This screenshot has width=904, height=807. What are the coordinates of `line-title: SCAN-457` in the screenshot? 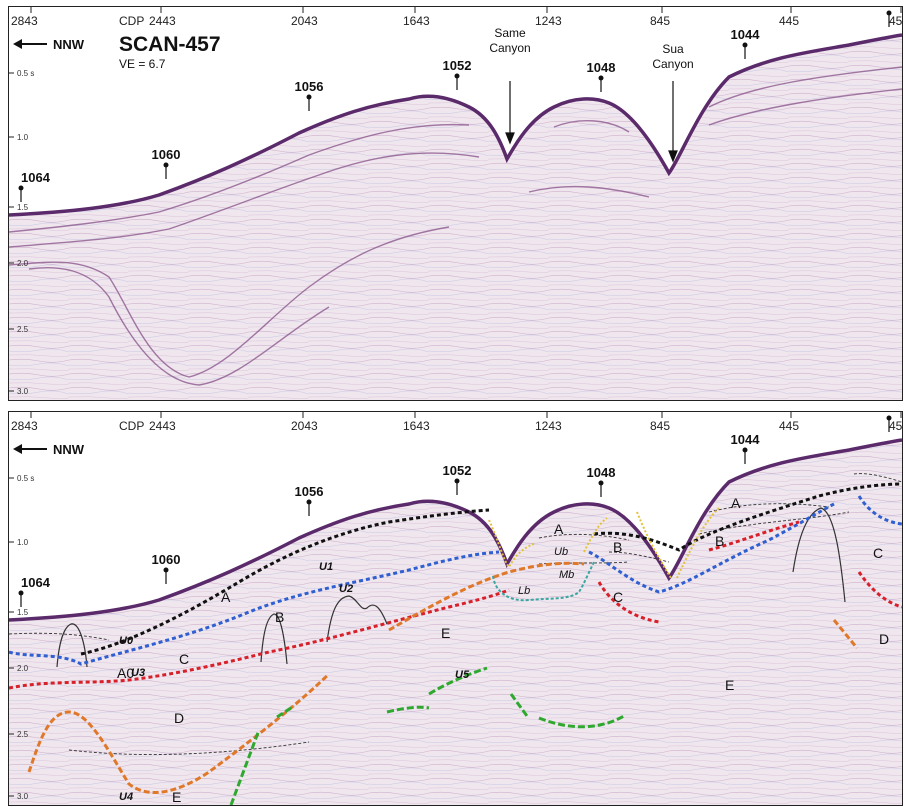 It's located at (170, 44).